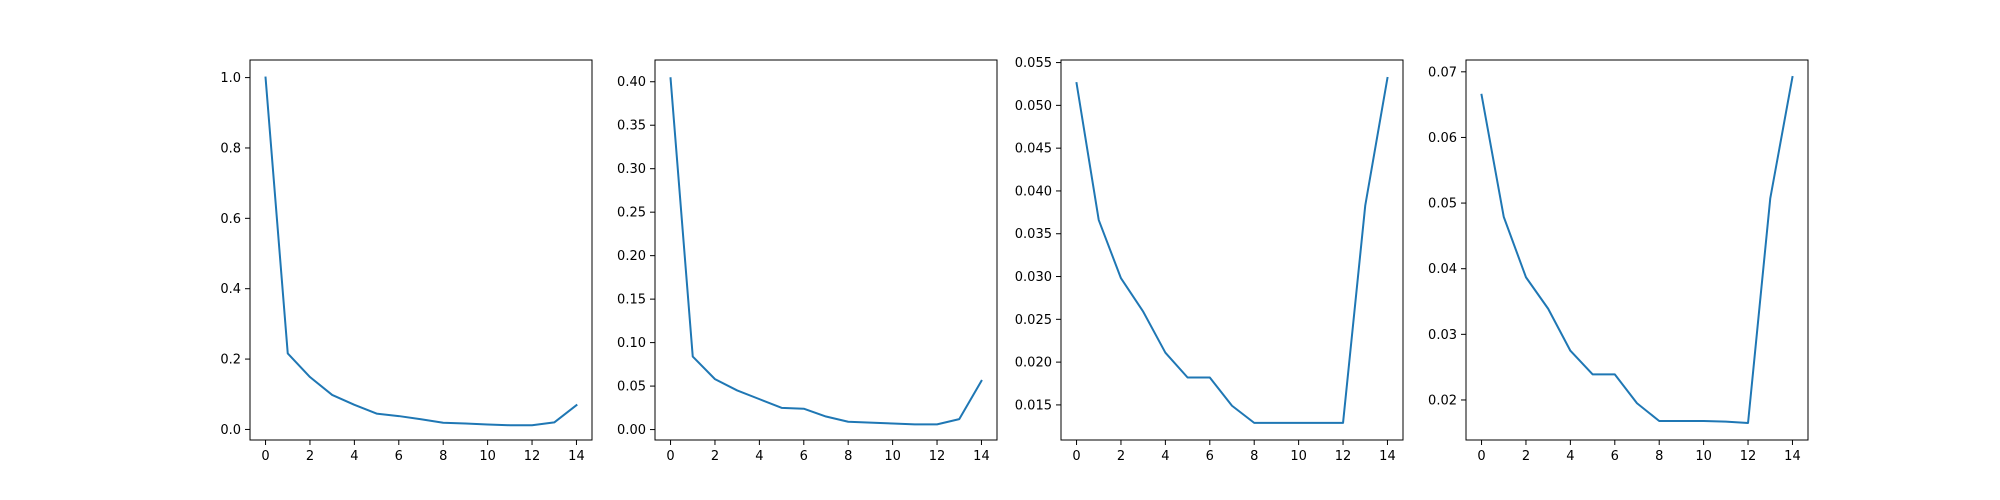 The image size is (2000, 500). What do you see at coordinates (1033, 405) in the screenshot?
I see `y-tick-label: 0.015` at bounding box center [1033, 405].